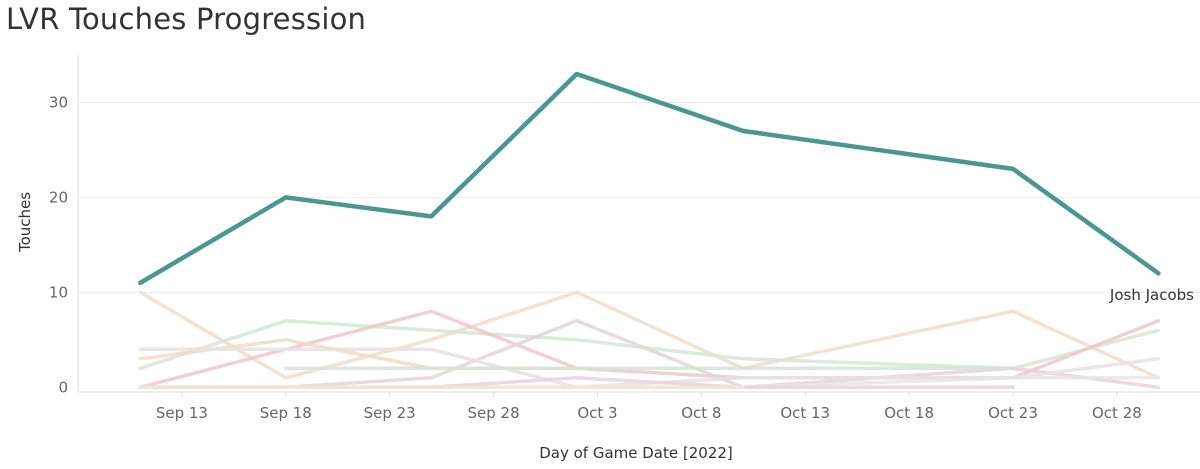 This screenshot has height=469, width=1200. What do you see at coordinates (701, 413) in the screenshot?
I see `x-tick-label: Oct 8` at bounding box center [701, 413].